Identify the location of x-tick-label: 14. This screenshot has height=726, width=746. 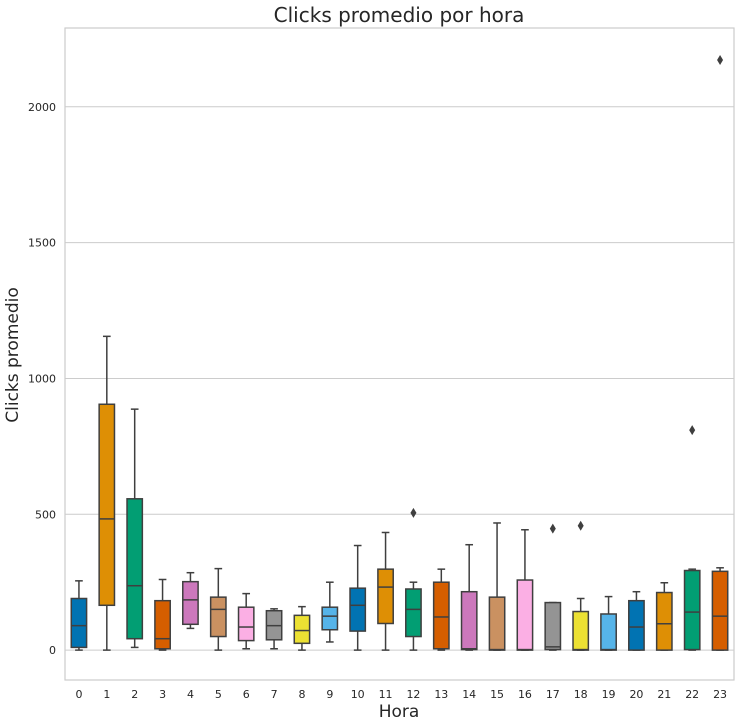
(469, 694).